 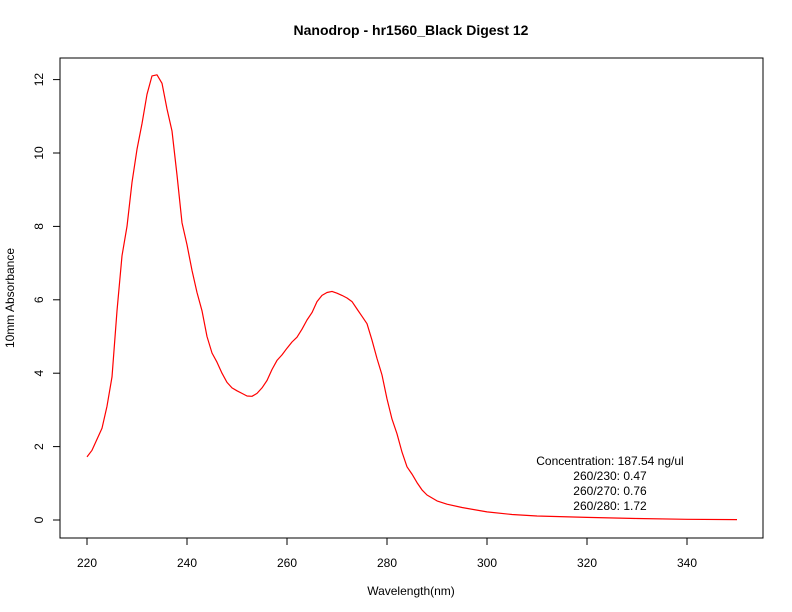 I want to click on x-tick-label: 300, so click(x=487, y=563).